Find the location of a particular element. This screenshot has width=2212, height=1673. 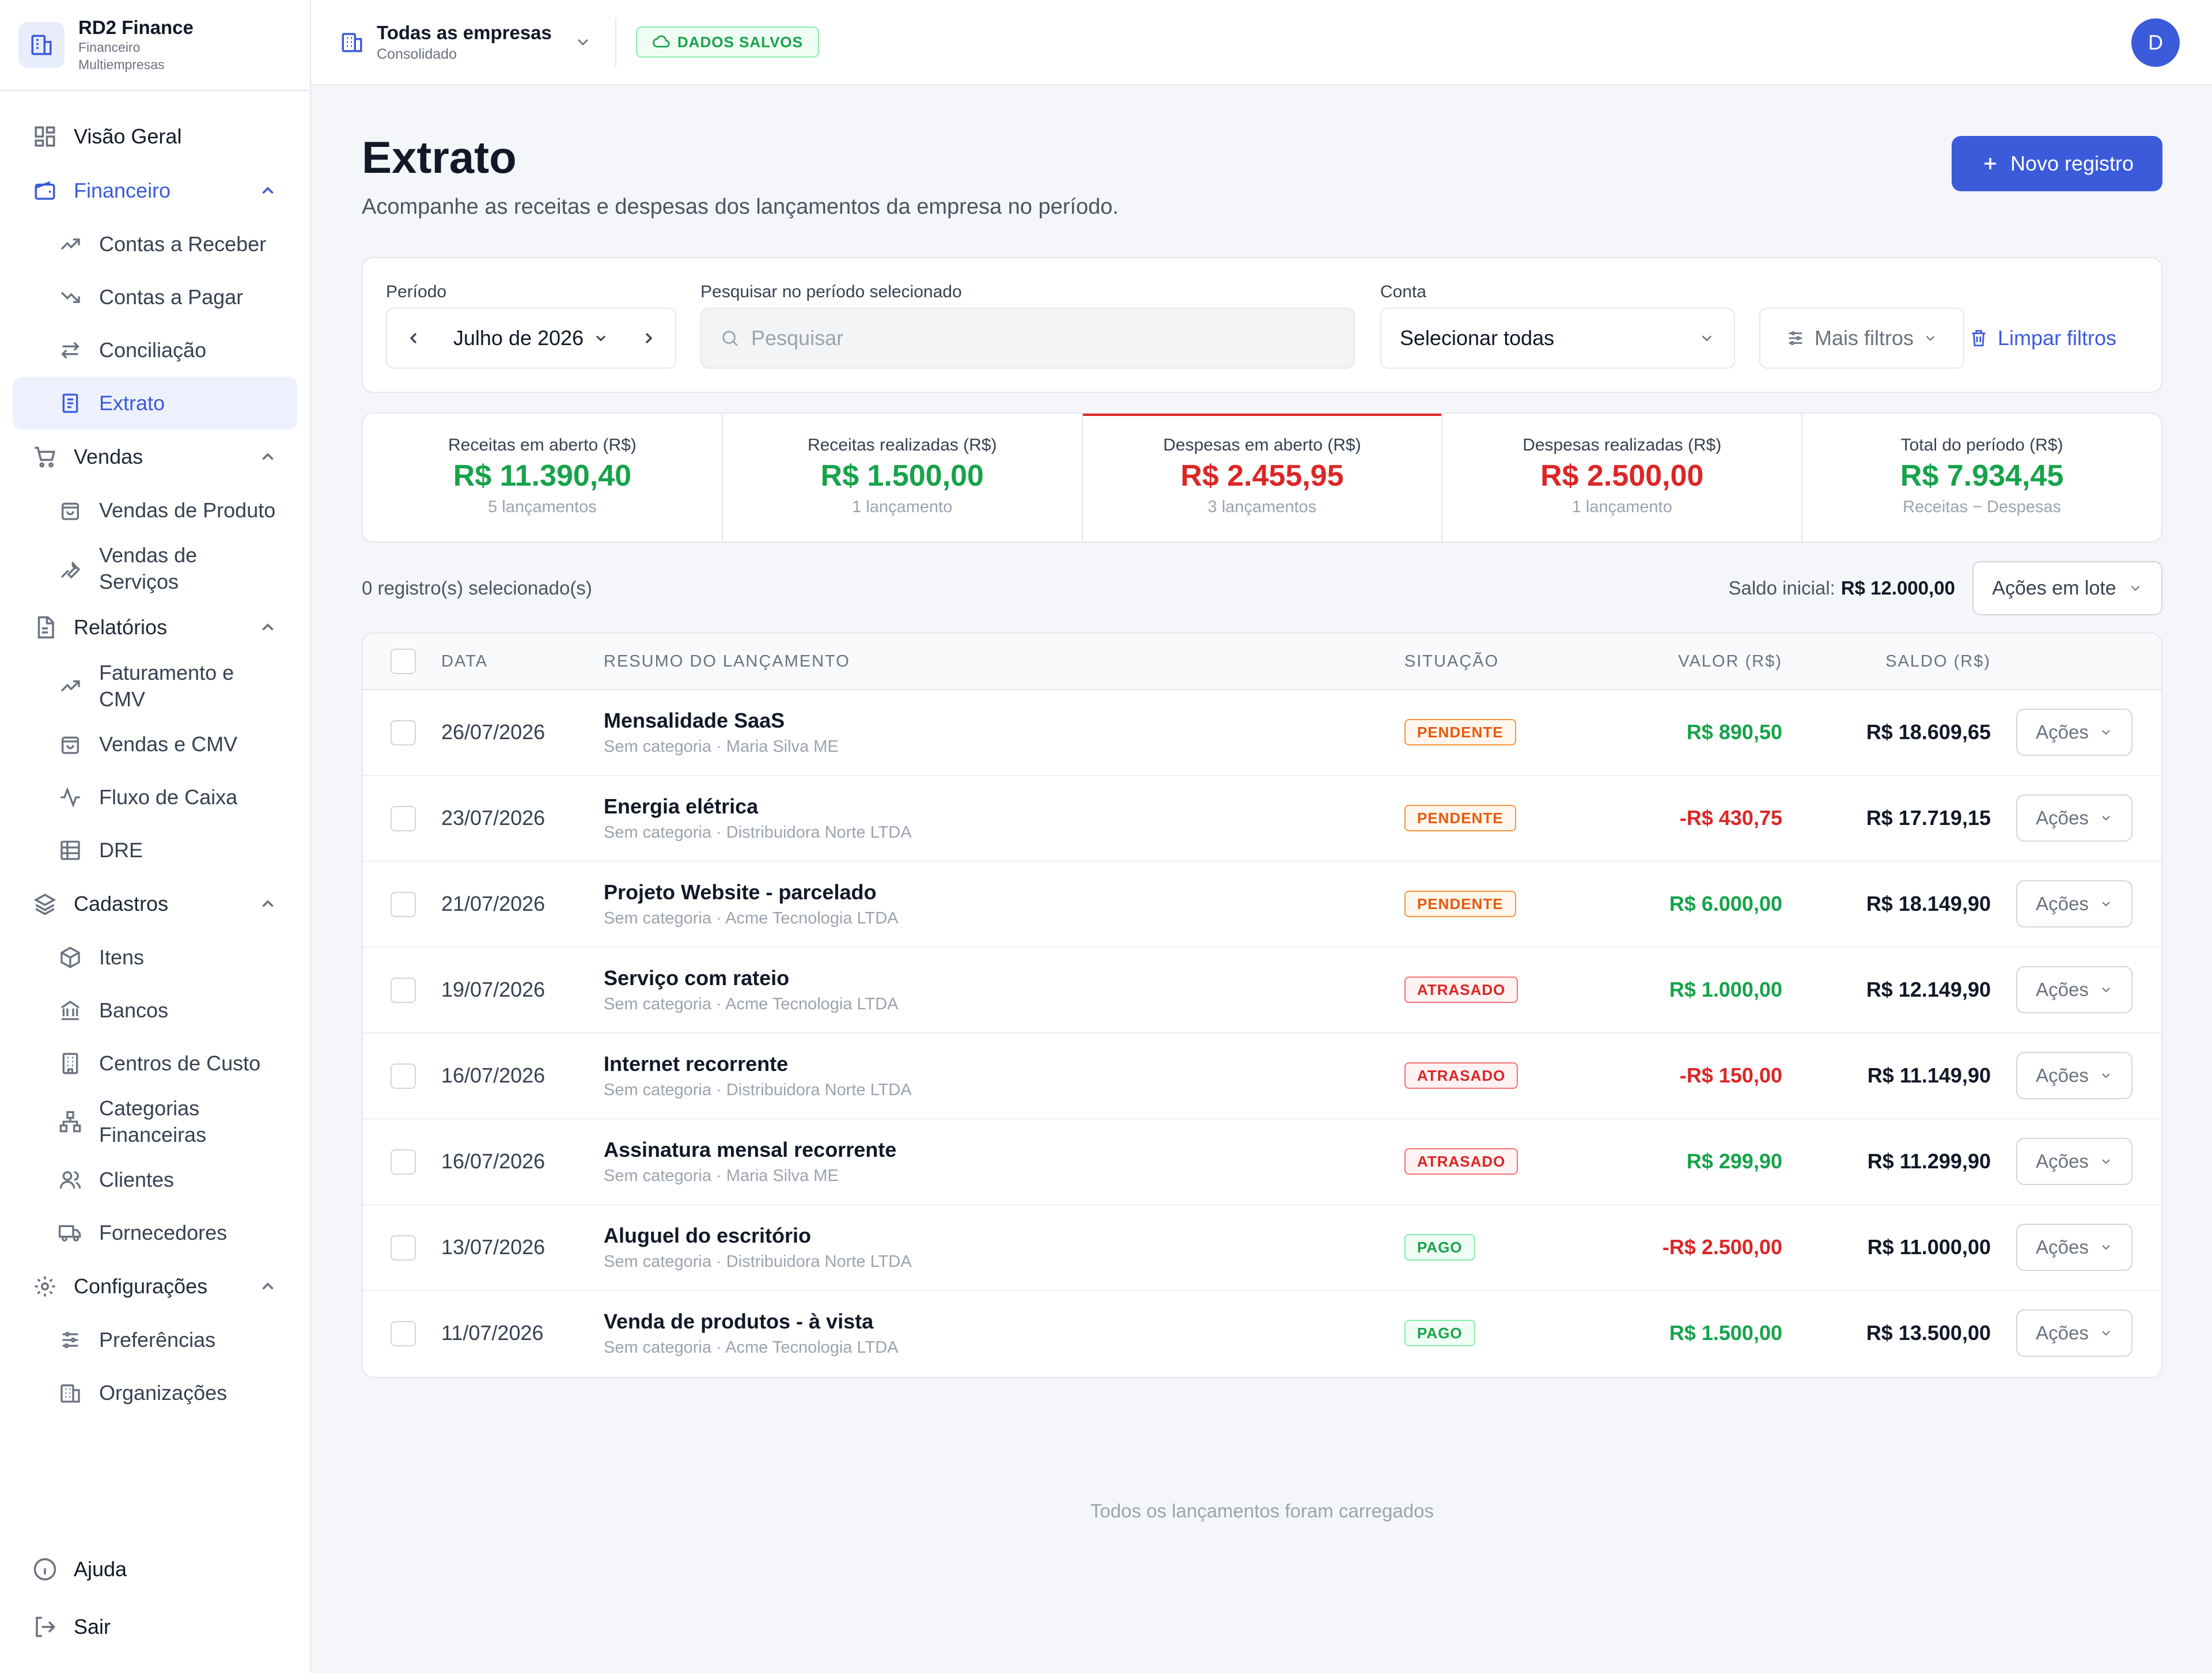

chevron-left-icon is located at coordinates (413, 338).